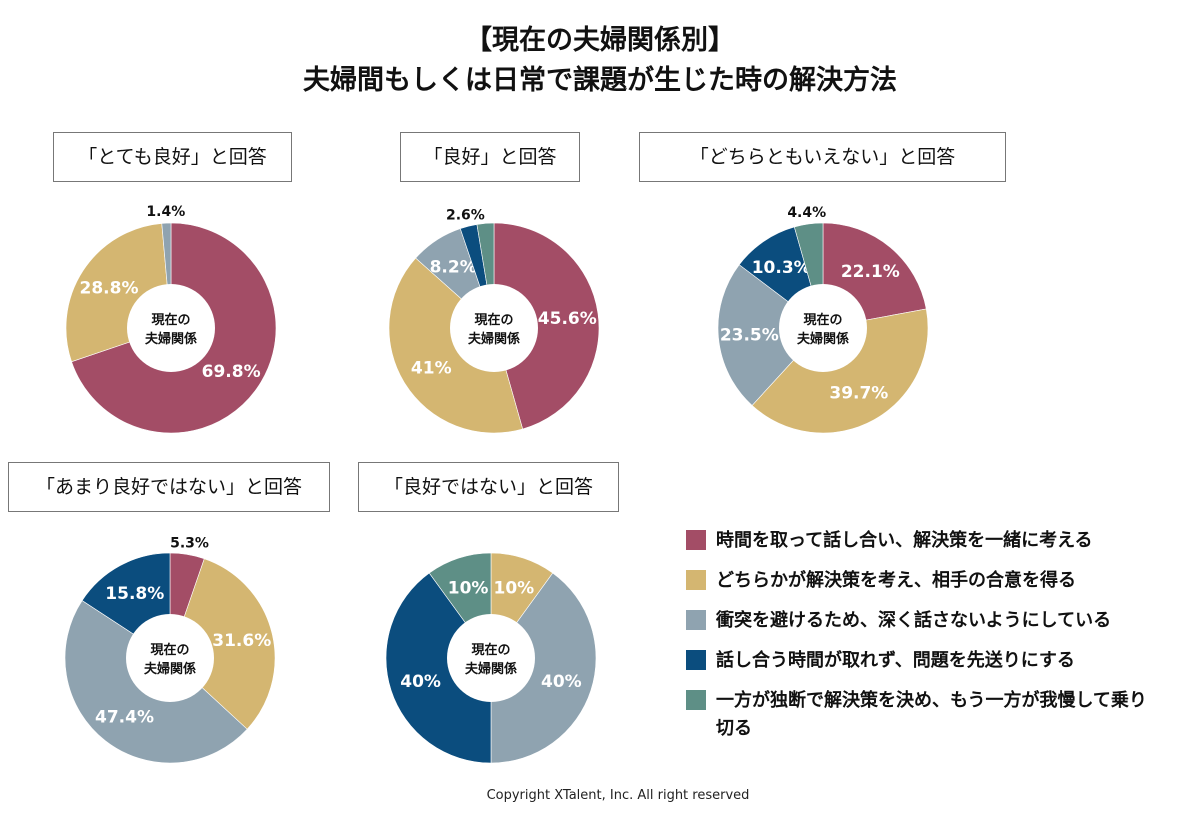 The image size is (1200, 814). I want to click on data-label: 41%, so click(431, 368).